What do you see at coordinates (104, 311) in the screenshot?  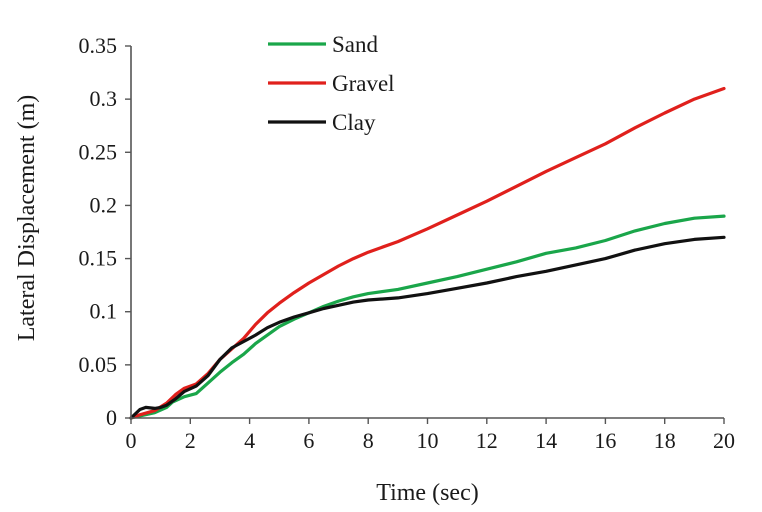 I see `y-tick-label: 0.1` at bounding box center [104, 311].